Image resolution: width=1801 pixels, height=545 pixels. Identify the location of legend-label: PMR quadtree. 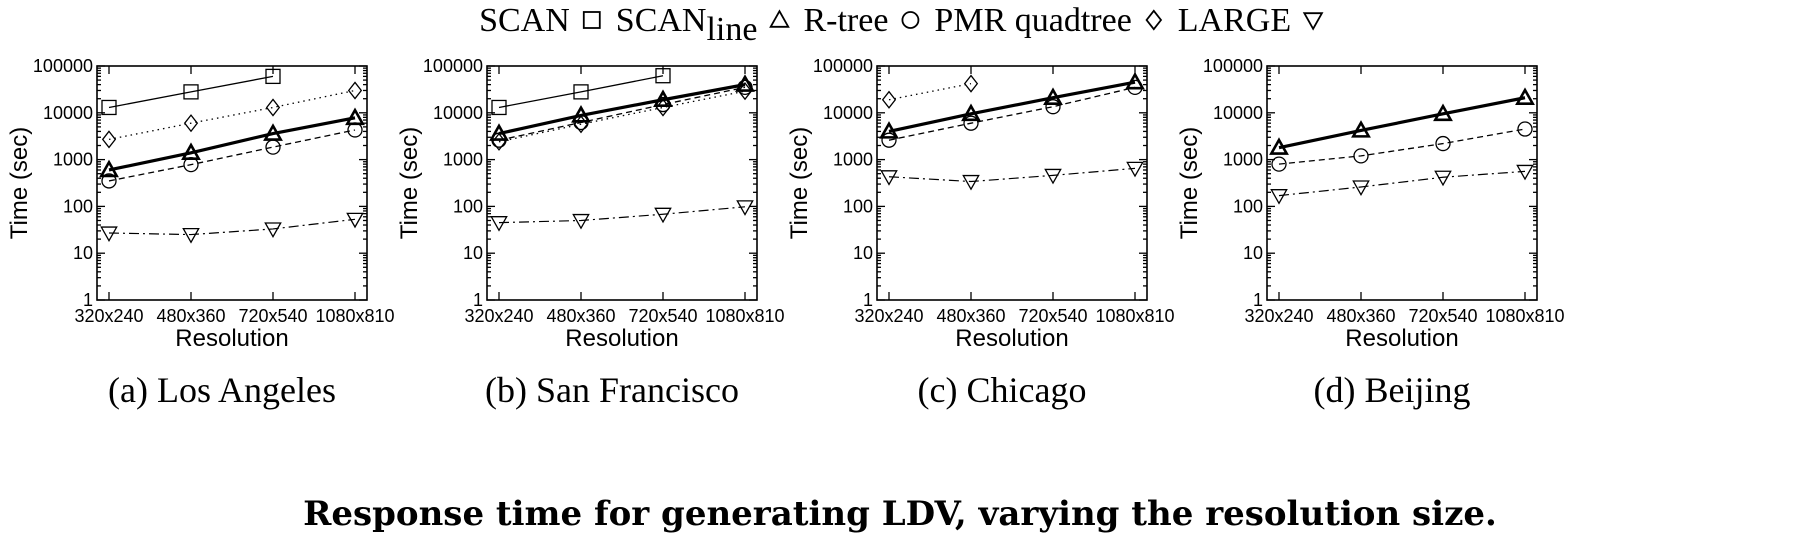
(1032, 20).